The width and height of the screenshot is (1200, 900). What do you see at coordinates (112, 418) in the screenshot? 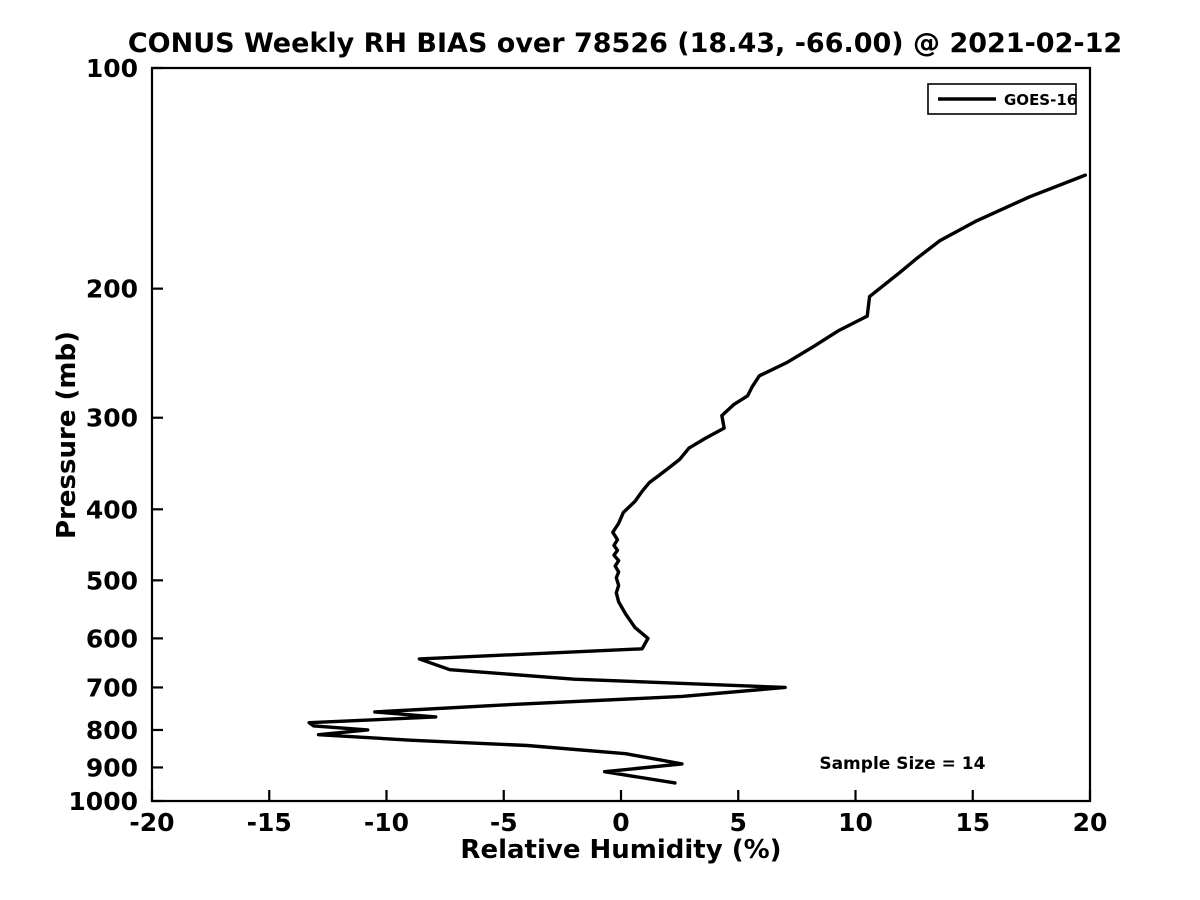
I see `y-tick-label: 300` at bounding box center [112, 418].